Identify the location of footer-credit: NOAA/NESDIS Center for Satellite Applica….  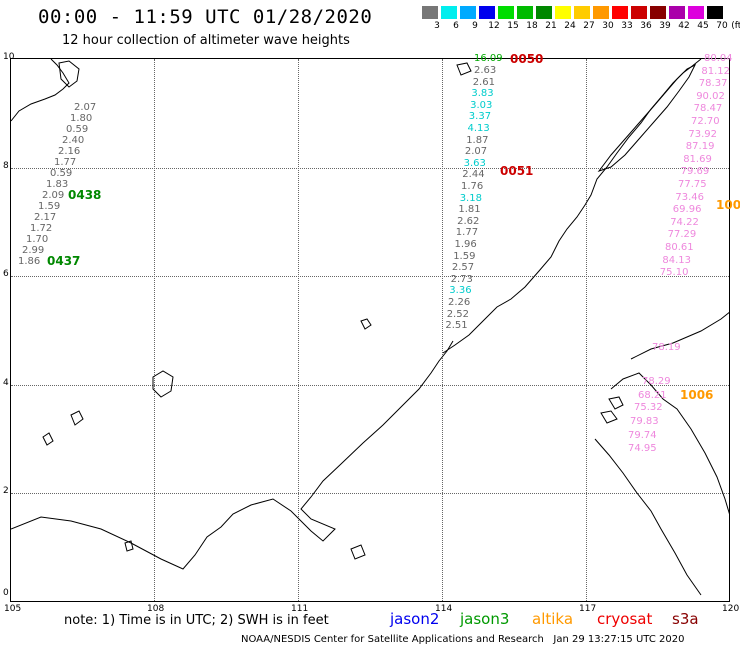
(463, 639).